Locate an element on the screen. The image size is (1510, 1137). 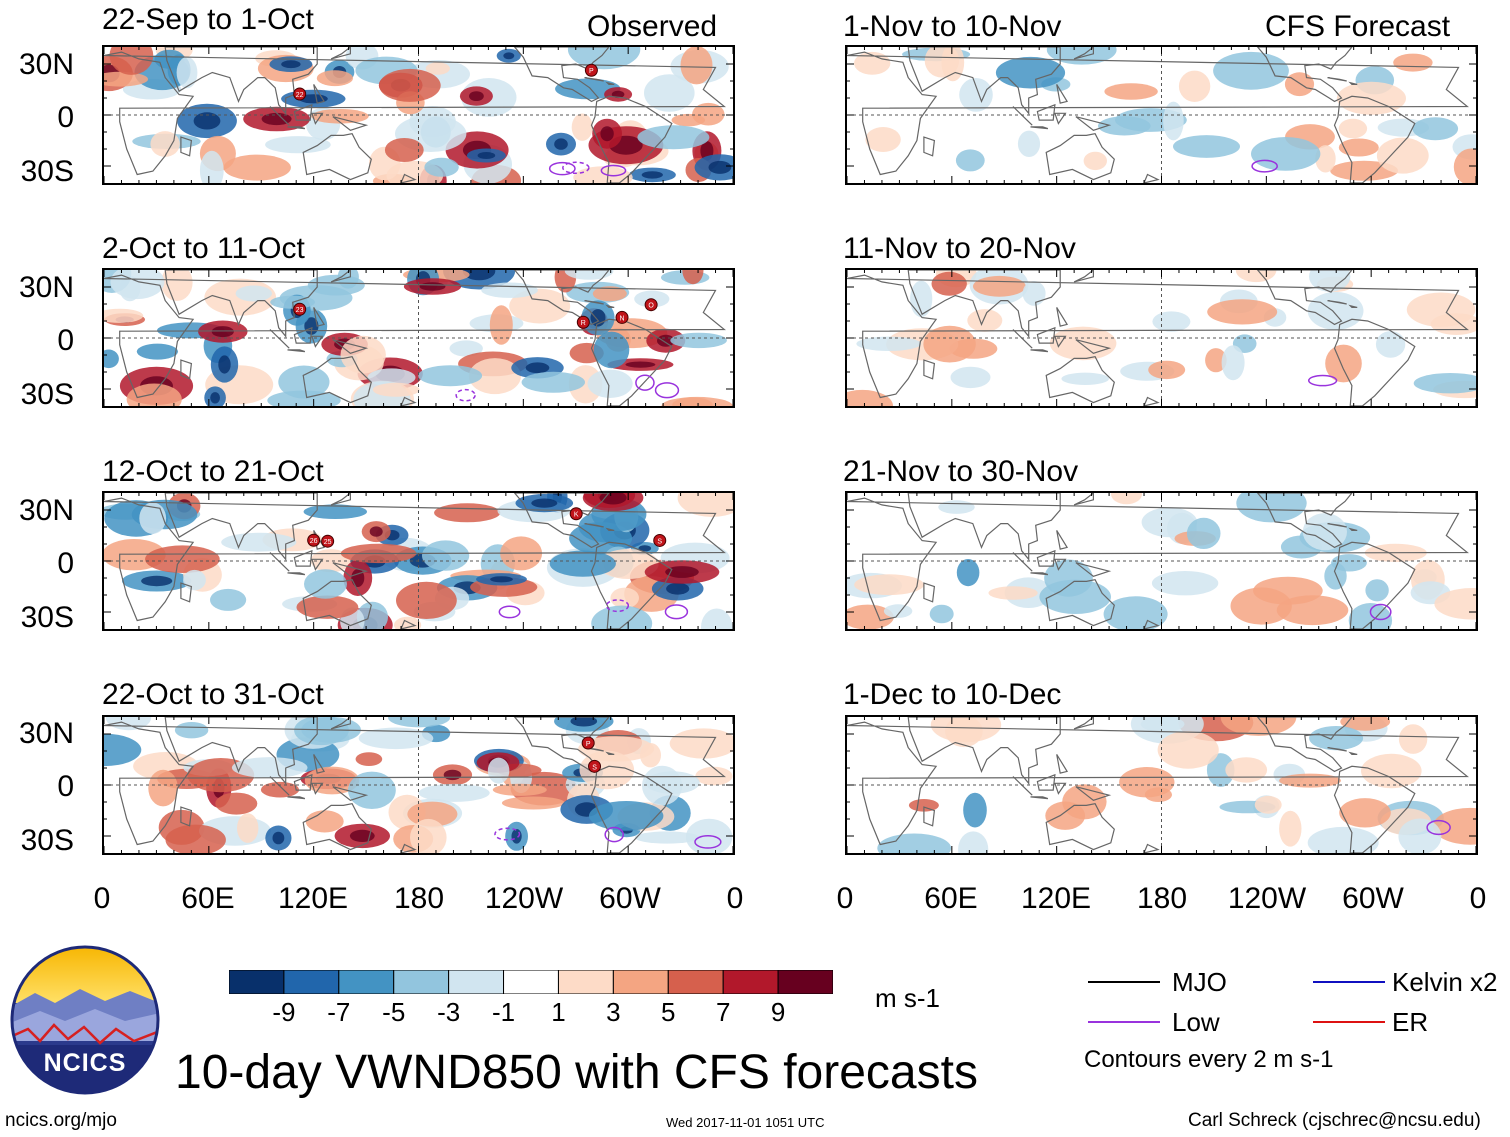
colorbar-tick-label: -3 is located at coordinates (449, 1012).